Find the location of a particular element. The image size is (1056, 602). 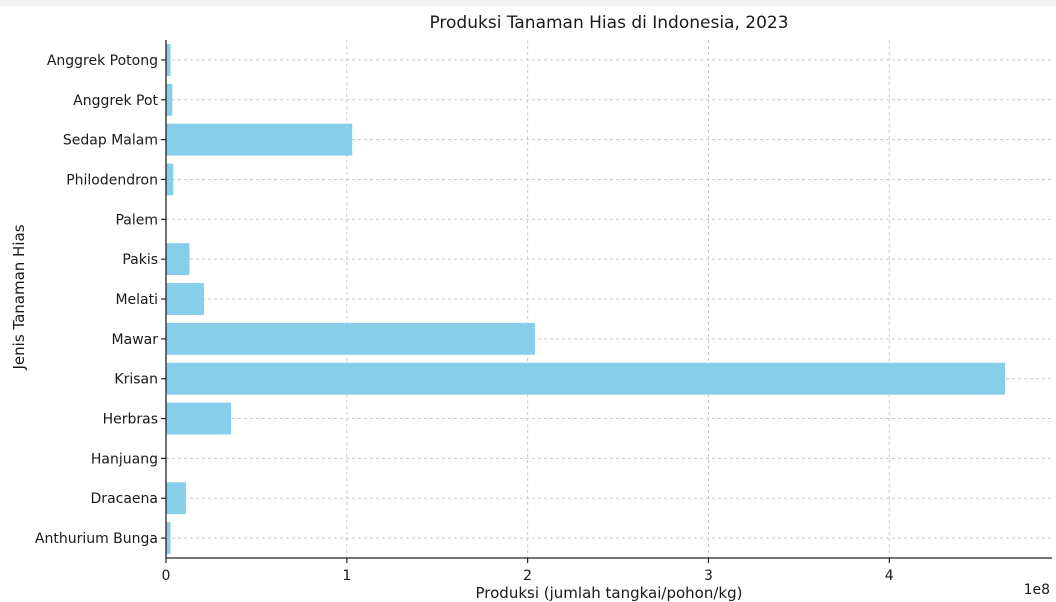

y-tick-label: Palem is located at coordinates (136, 220).